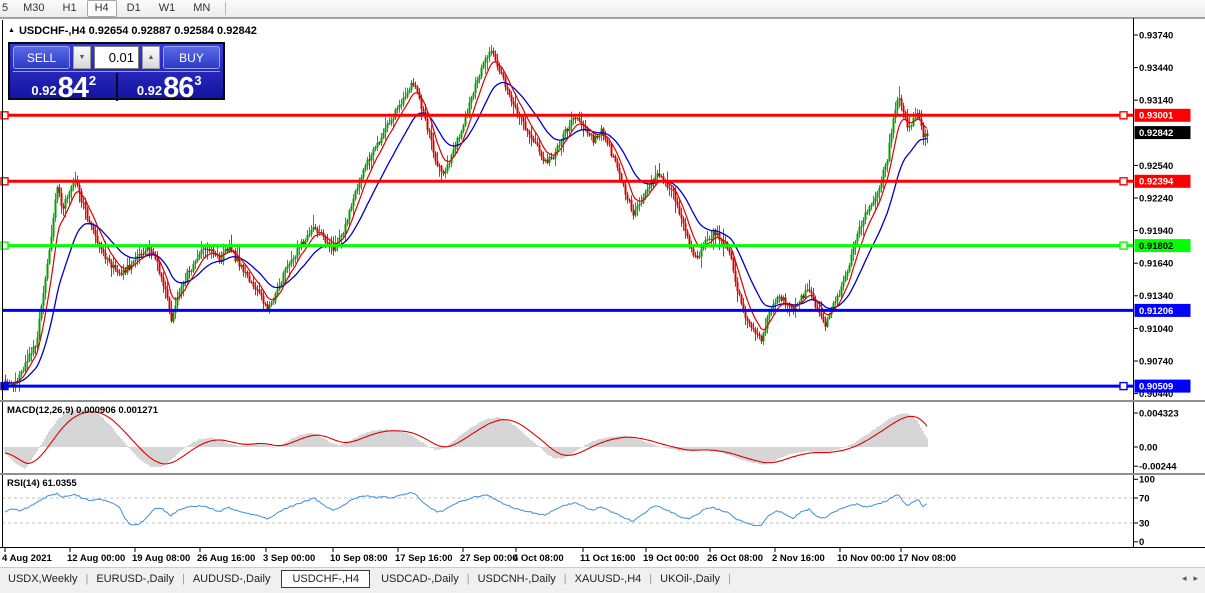 The height and width of the screenshot is (593, 1205). What do you see at coordinates (1156, 166) in the screenshot?
I see `price-tick: 0.92540` at bounding box center [1156, 166].